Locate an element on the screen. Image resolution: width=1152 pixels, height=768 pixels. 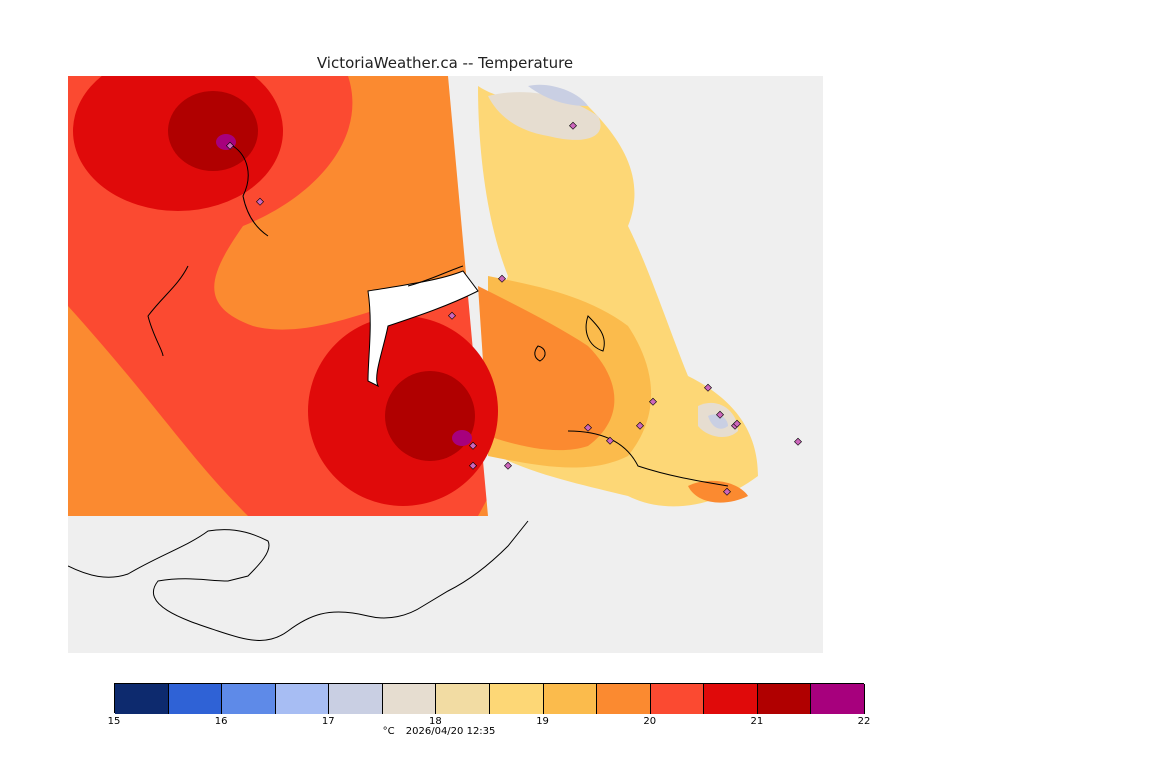
color-legend: 15 16 17 18 19 20 21 22 °C 2026/04/20 12:35 is located at coordinates (491, 713).